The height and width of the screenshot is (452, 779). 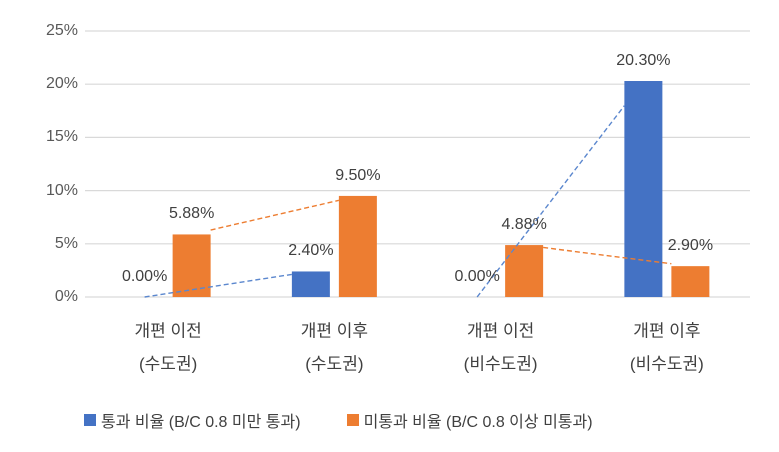 I want to click on data-label: 9.50%, so click(x=358, y=175).